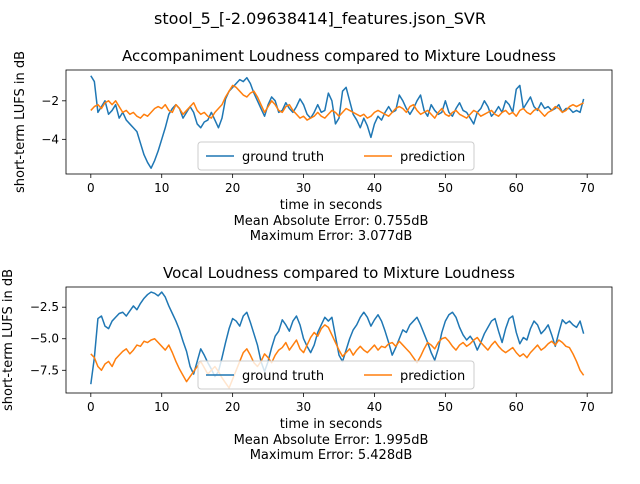 The image size is (640, 484). Describe the element at coordinates (331, 236) in the screenshot. I see `maximum-error: Maximum Error: 3.077dB` at that location.